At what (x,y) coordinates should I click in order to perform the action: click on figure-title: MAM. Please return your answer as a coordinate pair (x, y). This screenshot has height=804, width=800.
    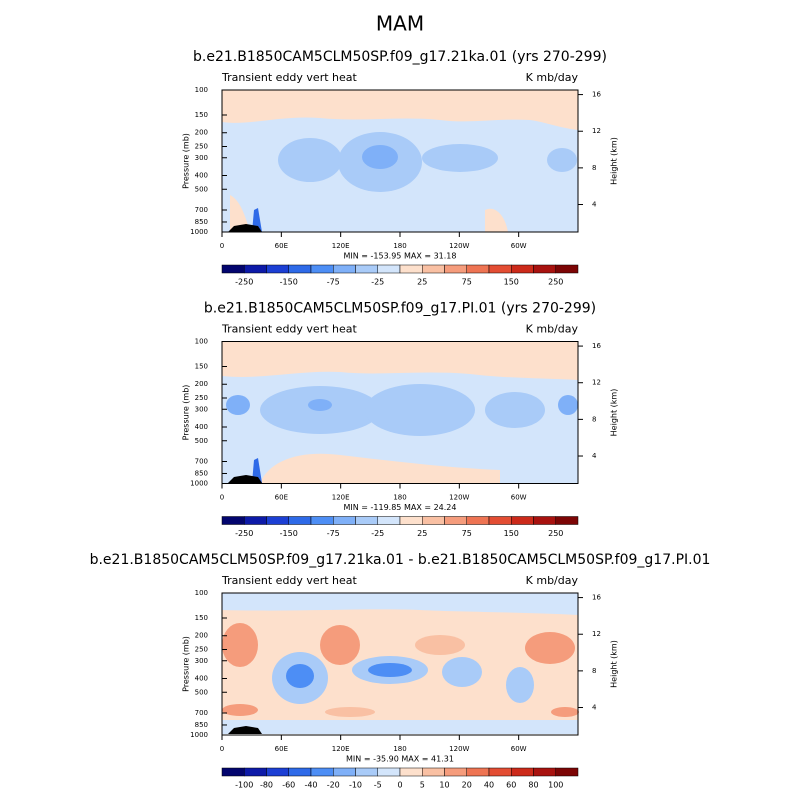
    Looking at the image, I should click on (400, 24).